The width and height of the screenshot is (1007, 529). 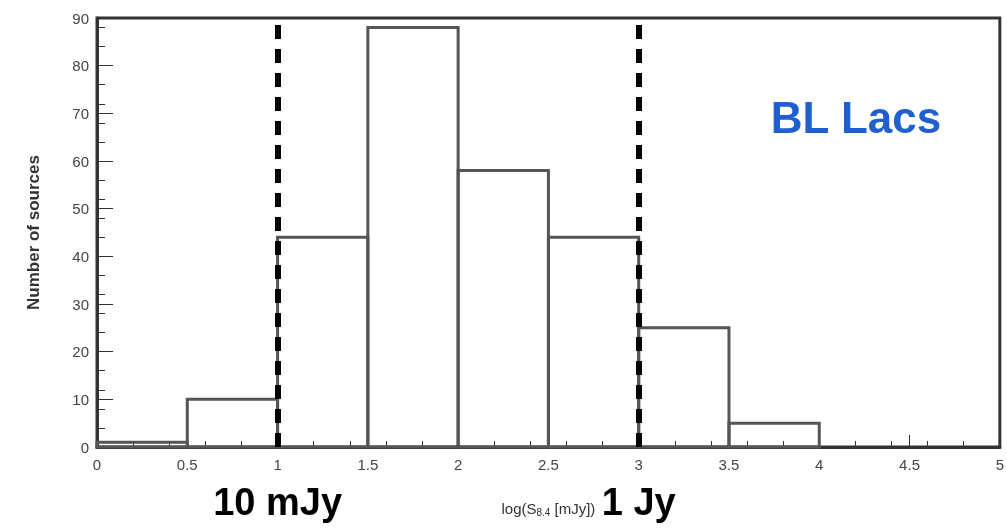 What do you see at coordinates (80, 113) in the screenshot?
I see `y-tick-label: 70` at bounding box center [80, 113].